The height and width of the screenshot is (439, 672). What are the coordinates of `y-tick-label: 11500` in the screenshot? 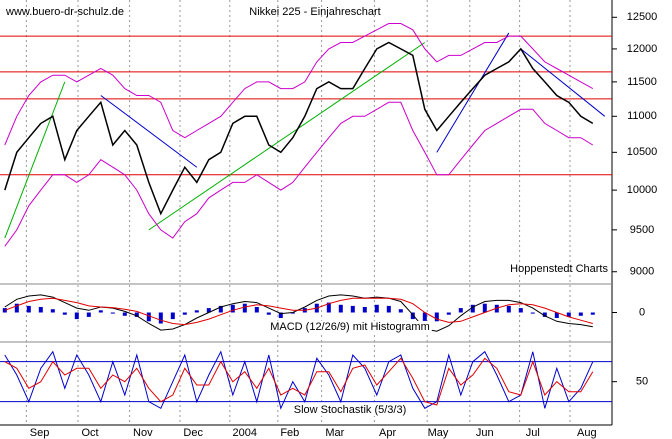 It's located at (642, 82).